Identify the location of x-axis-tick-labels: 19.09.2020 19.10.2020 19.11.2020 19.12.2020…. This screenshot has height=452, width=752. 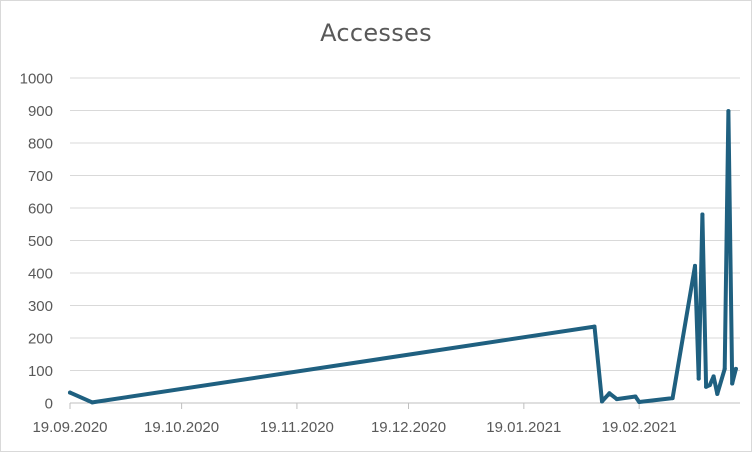
(354, 427).